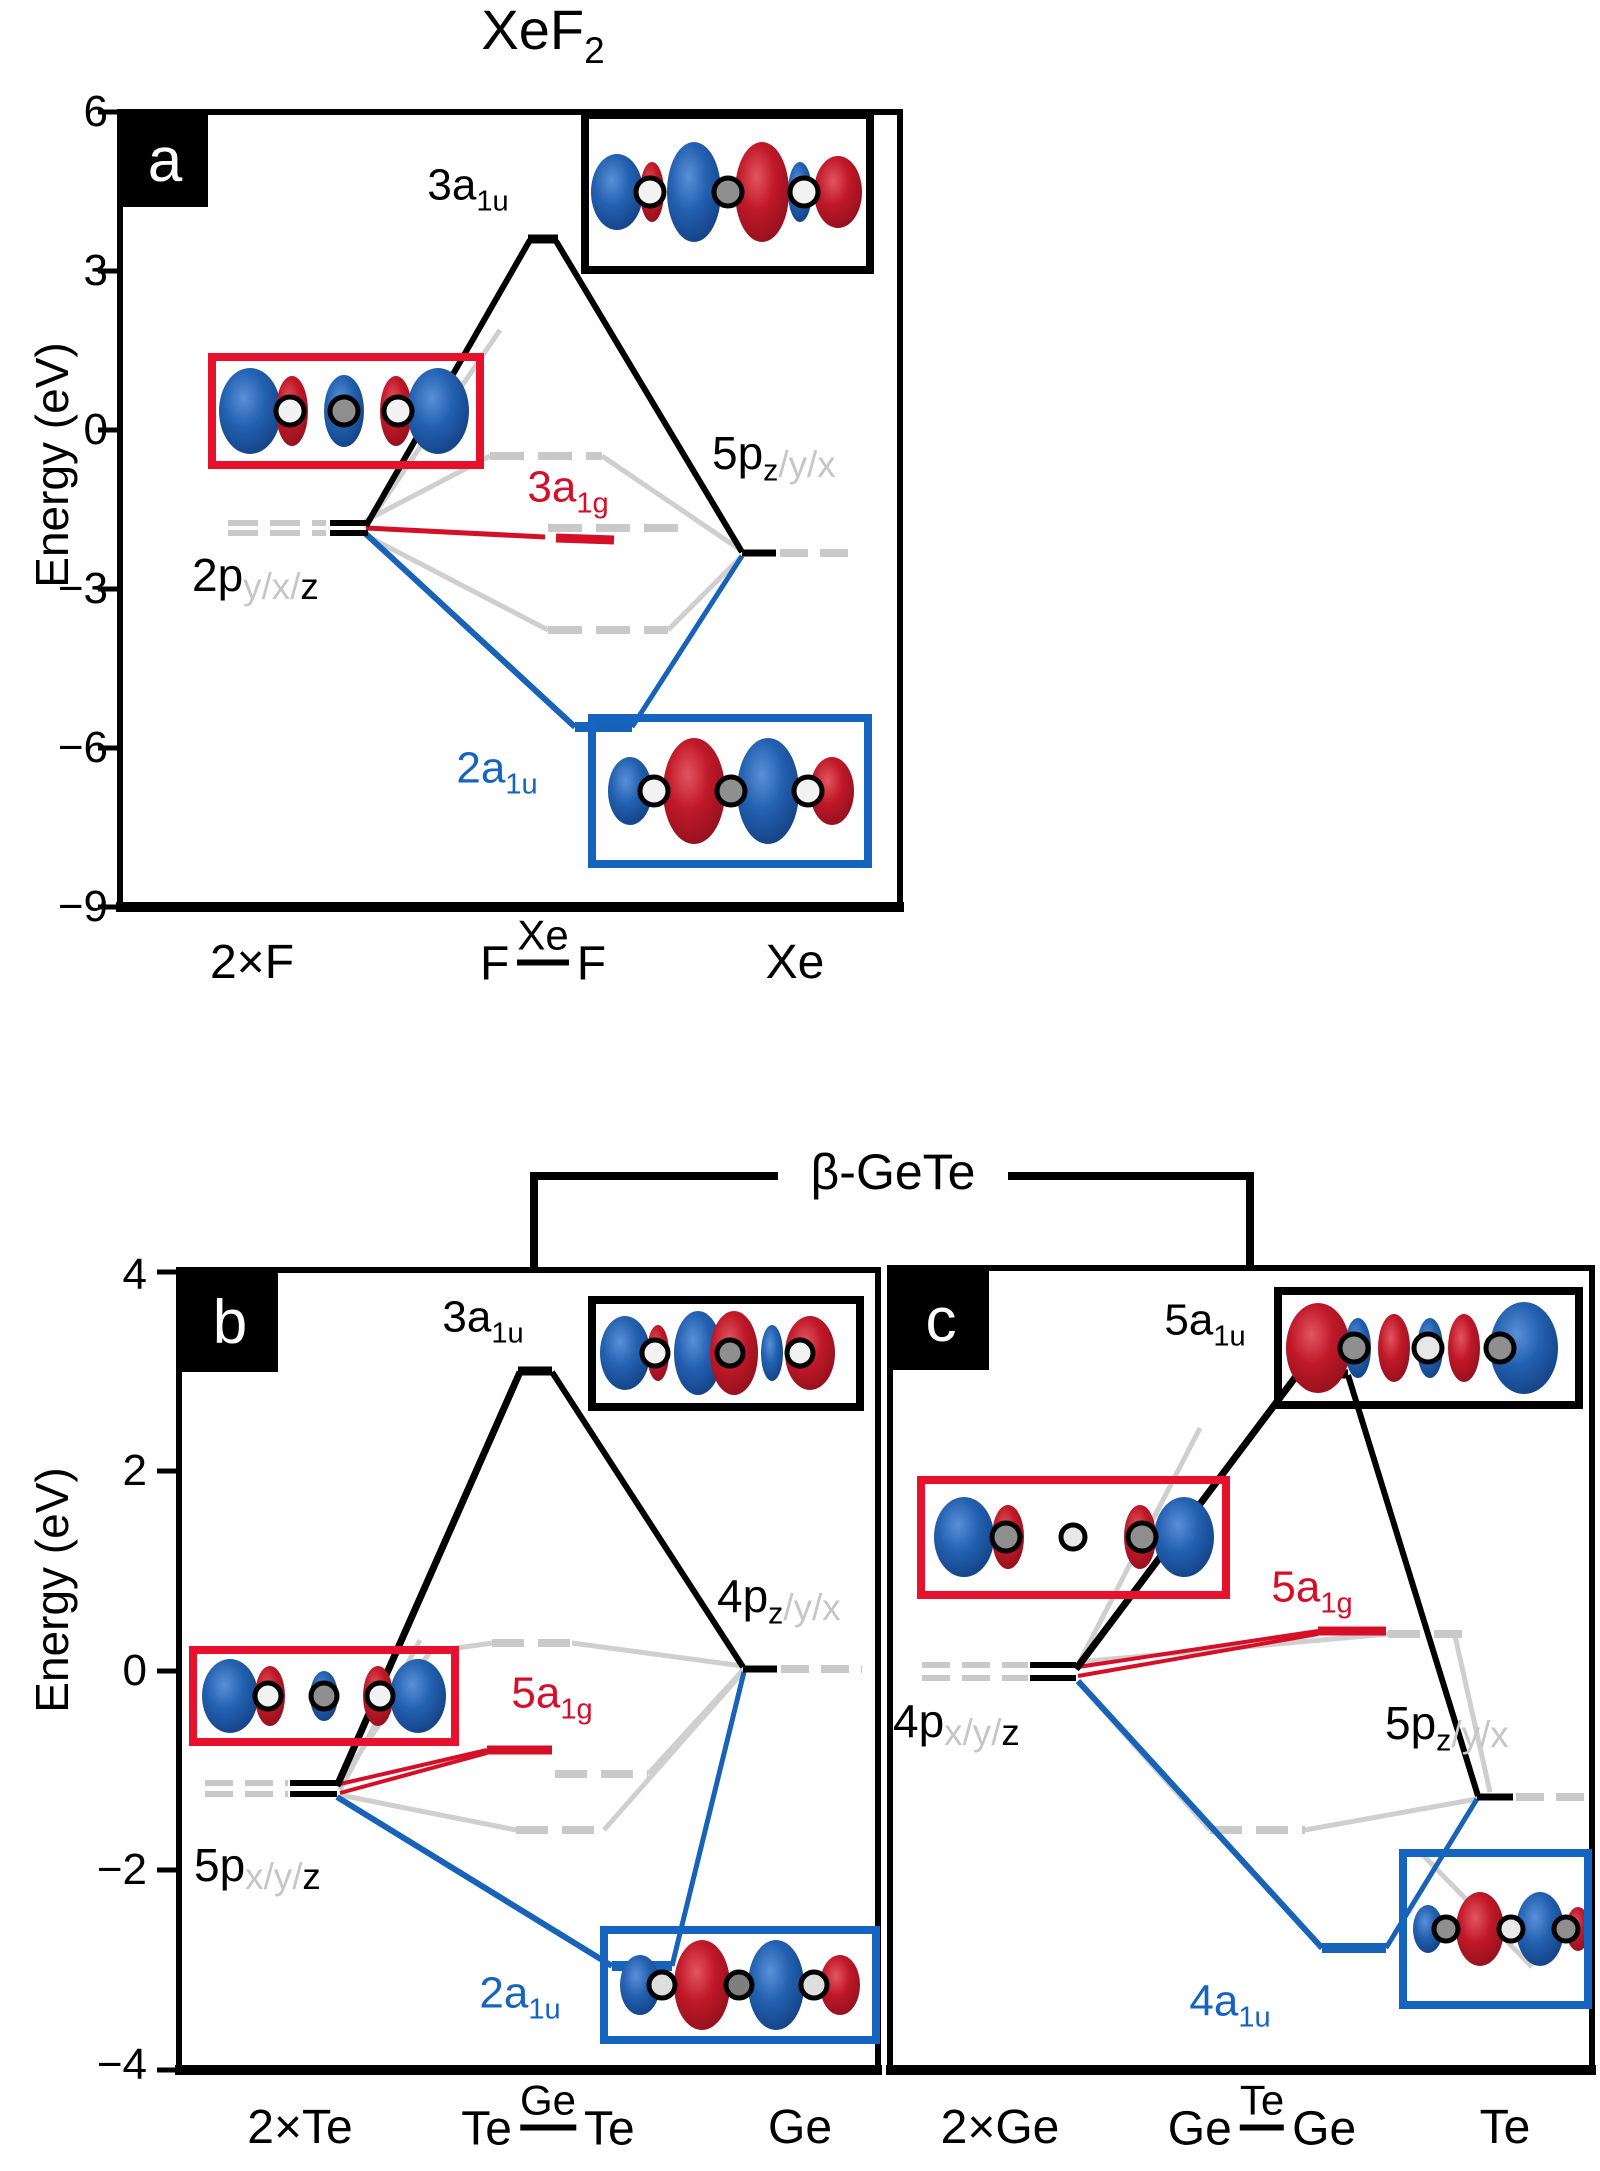  What do you see at coordinates (548, 2116) in the screenshot?
I see `xlabel-b-mid: Te Ge Te` at bounding box center [548, 2116].